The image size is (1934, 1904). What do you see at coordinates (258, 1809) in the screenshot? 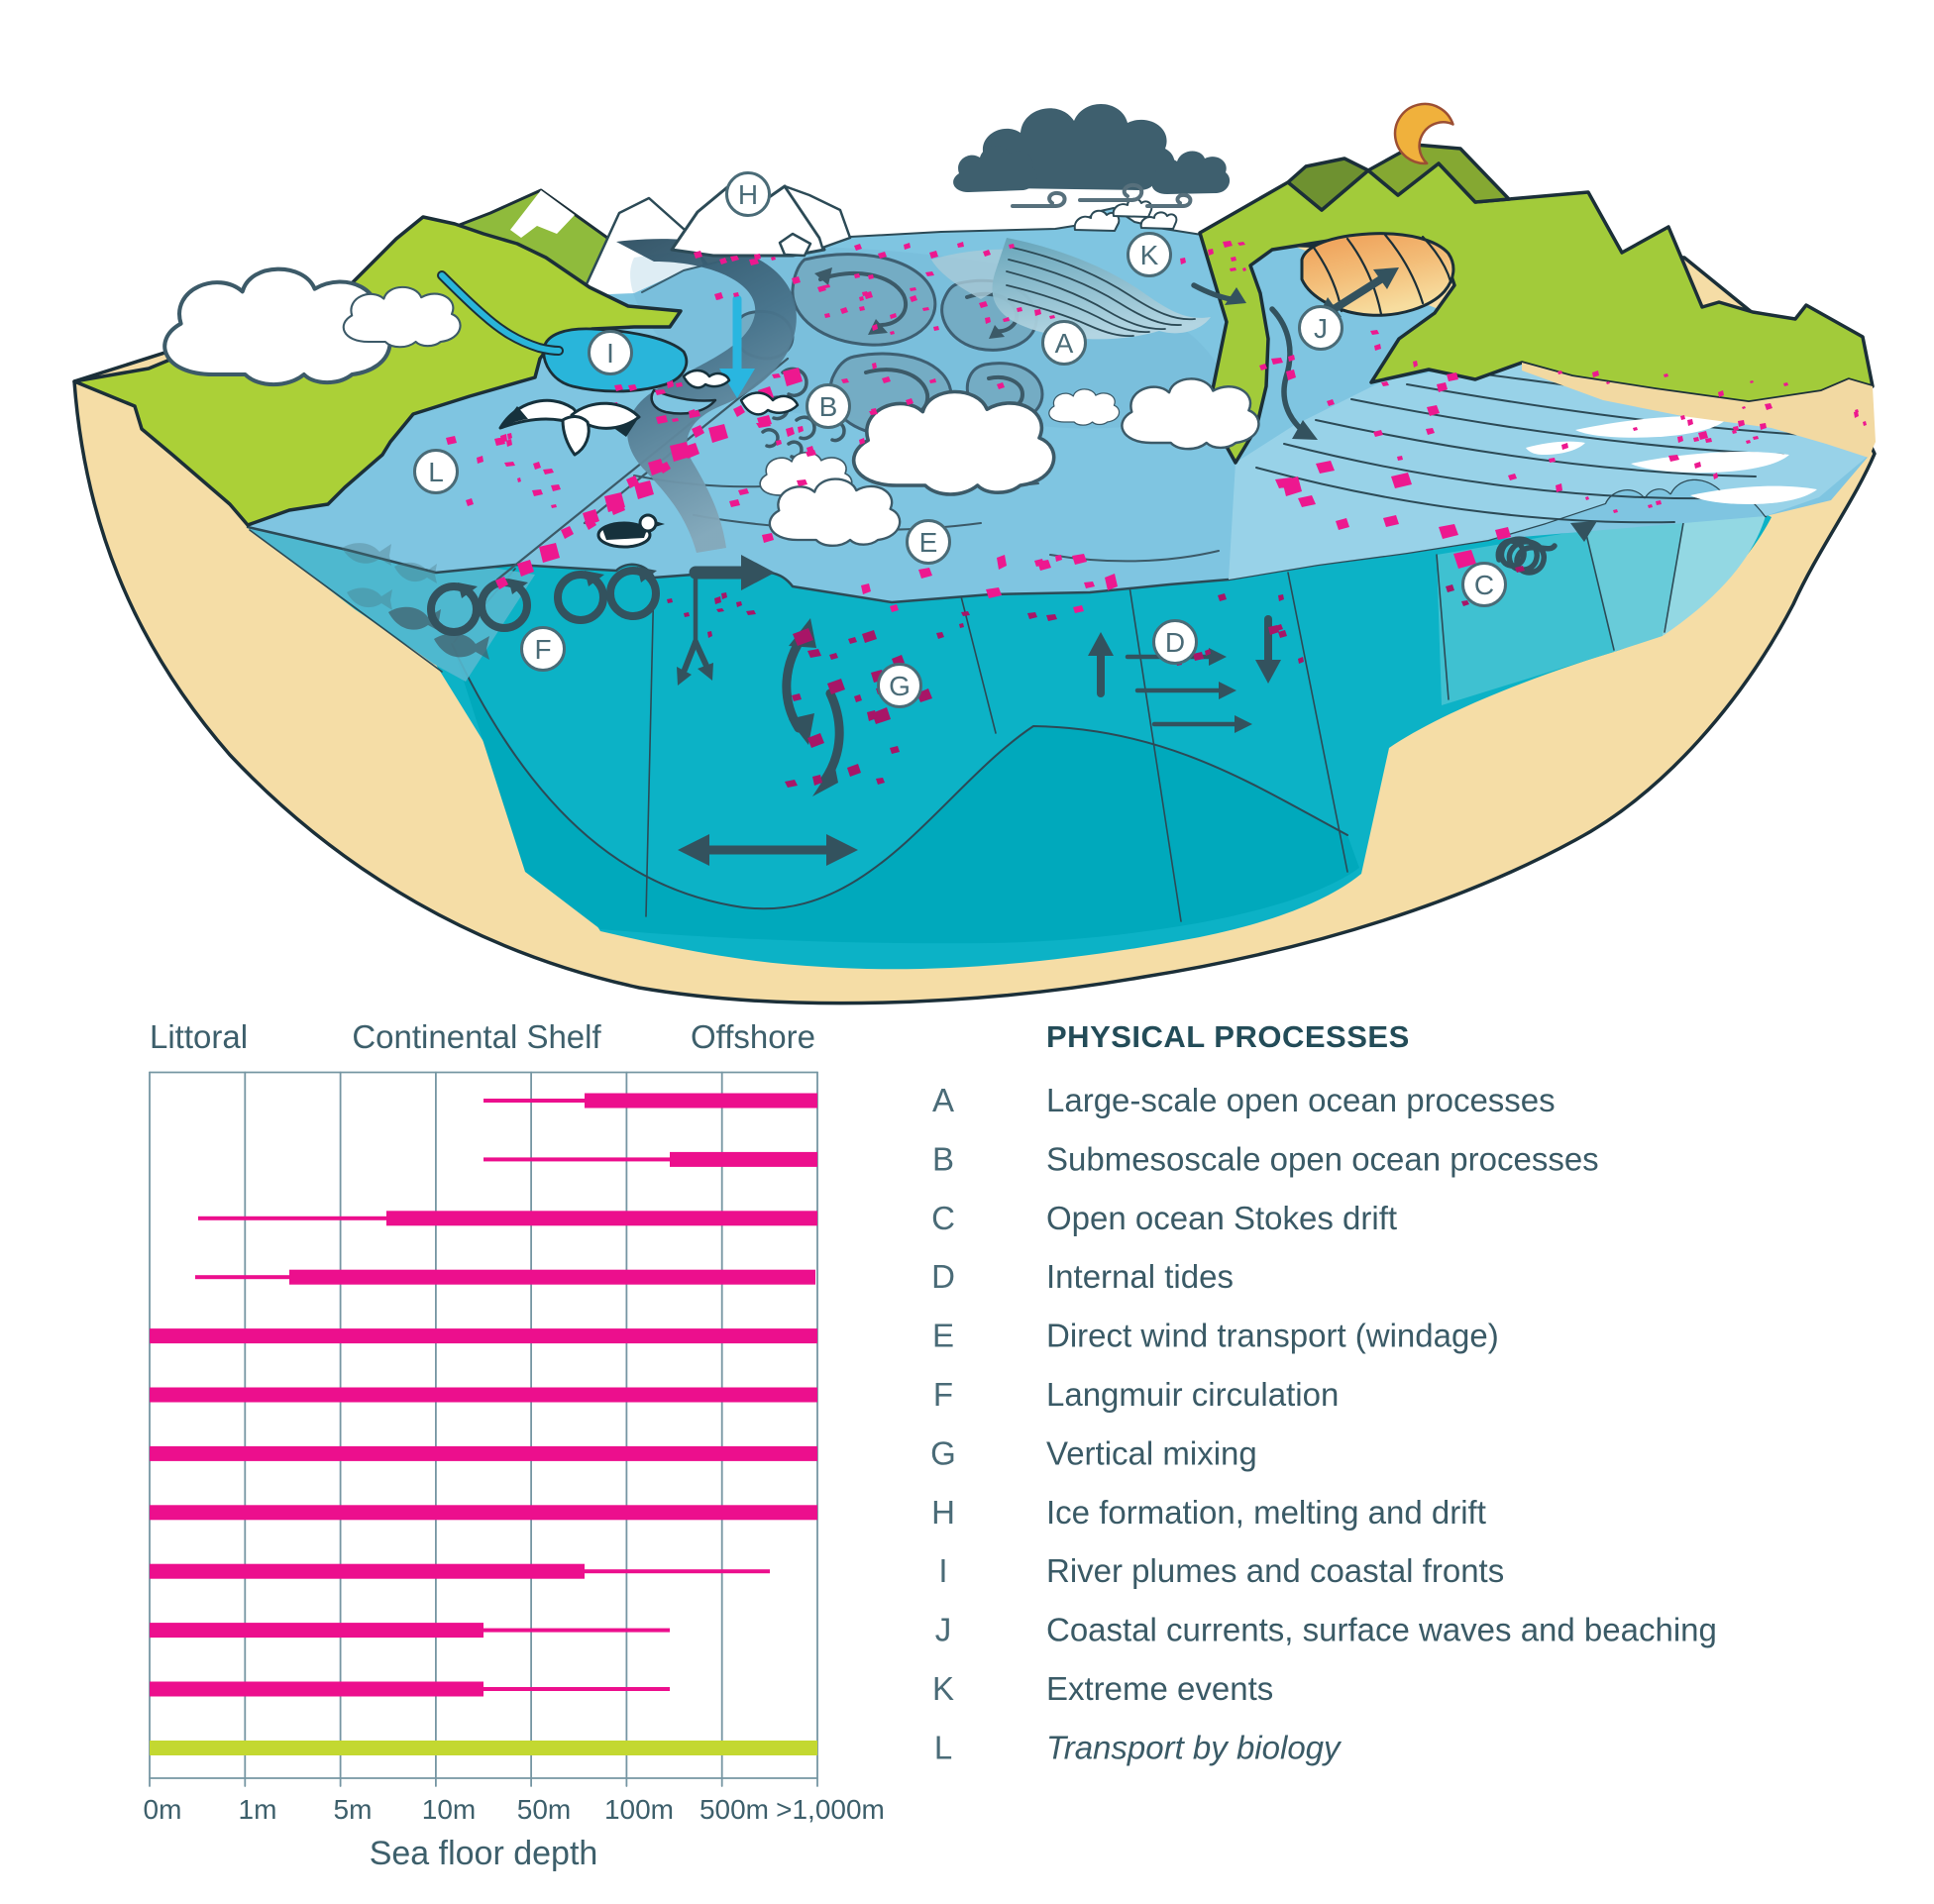
I see `svg-text: 1m` at bounding box center [258, 1809].